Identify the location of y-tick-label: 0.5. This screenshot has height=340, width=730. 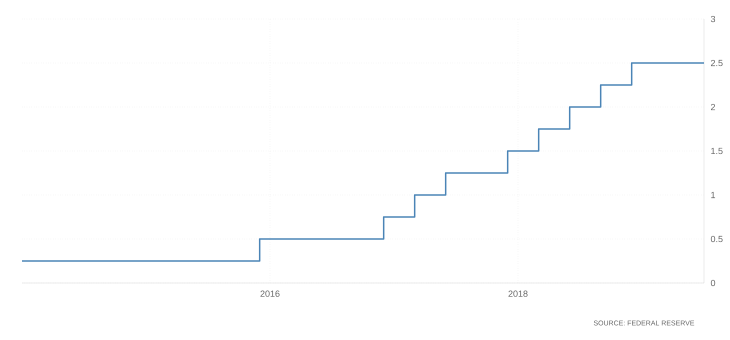
(716, 239).